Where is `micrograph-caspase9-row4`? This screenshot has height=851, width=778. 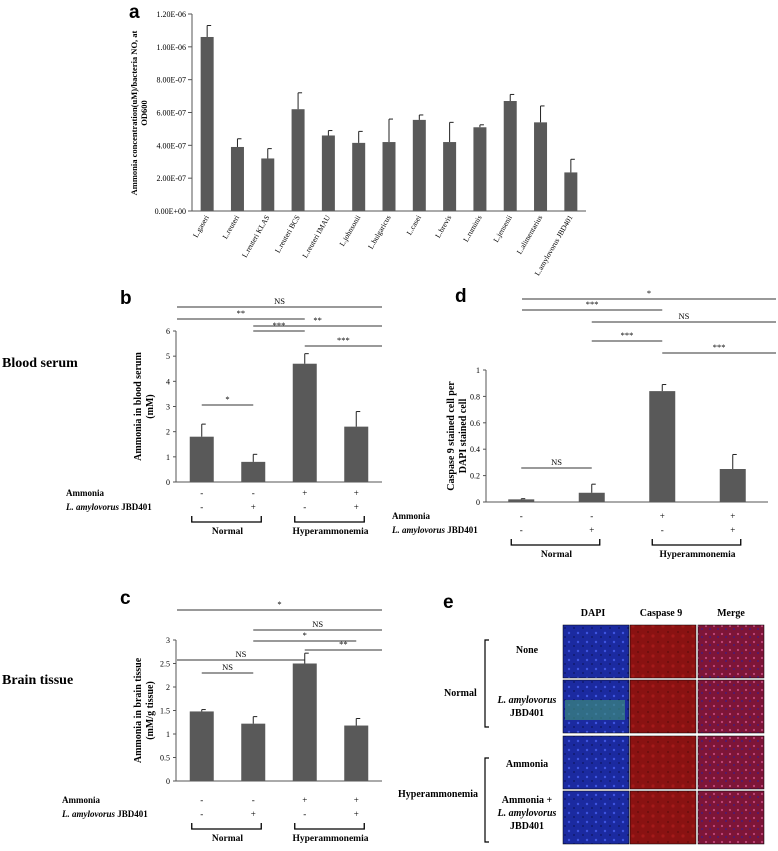 micrograph-caspase9-row4 is located at coordinates (663, 817).